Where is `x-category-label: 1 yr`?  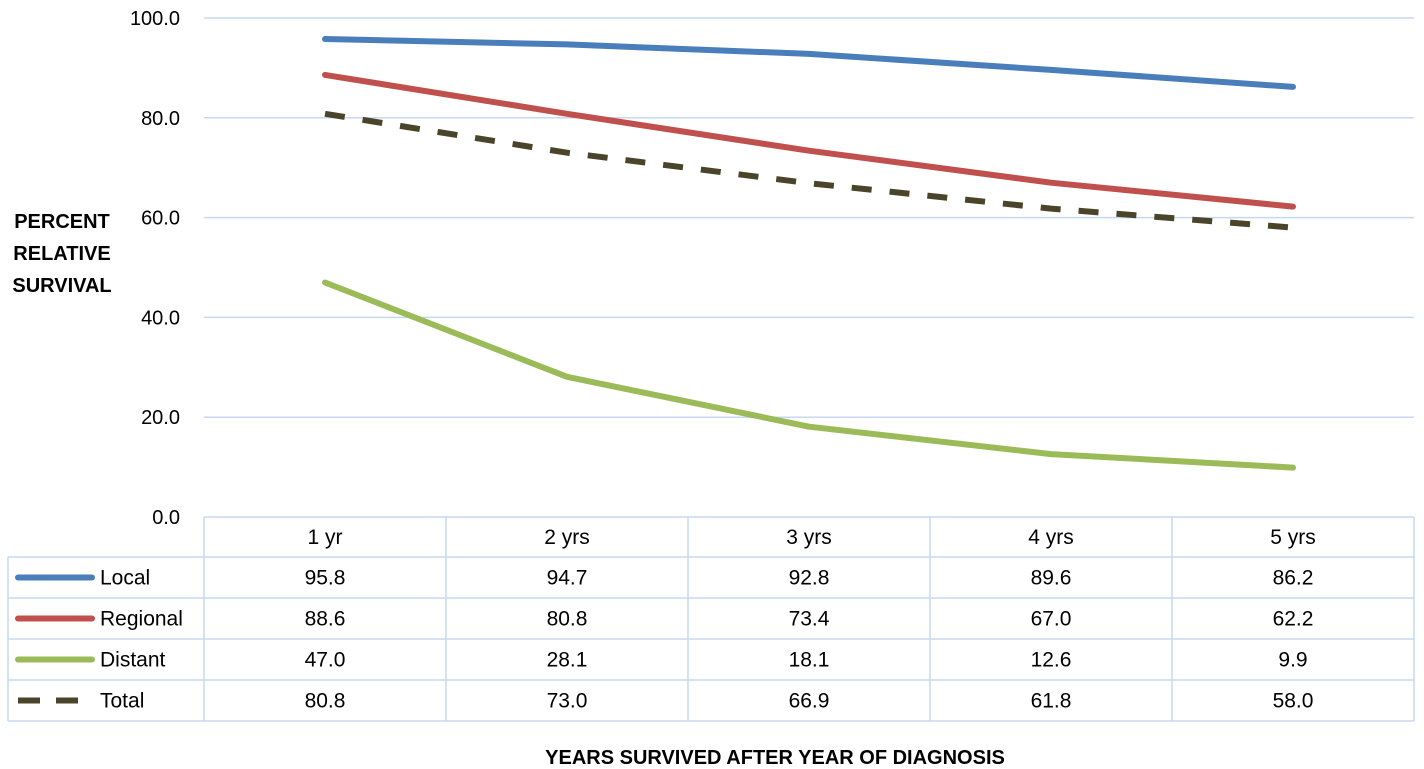 x-category-label: 1 yr is located at coordinates (324, 537).